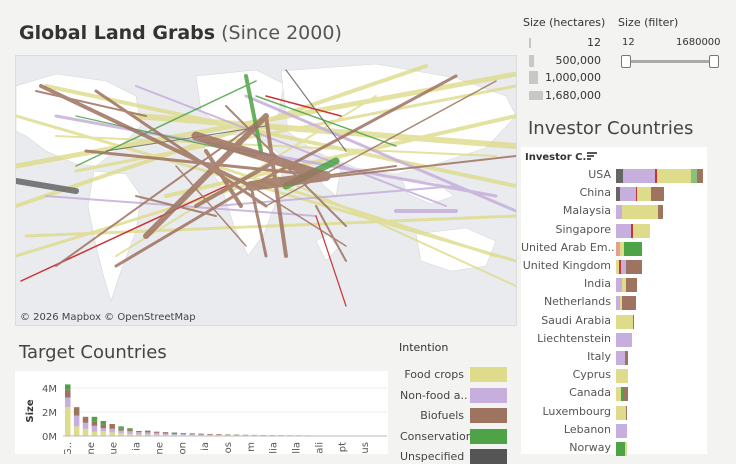 This screenshot has height=464, width=736. What do you see at coordinates (566, 210) in the screenshot?
I see `investor-label: Malaysia` at bounding box center [566, 210].